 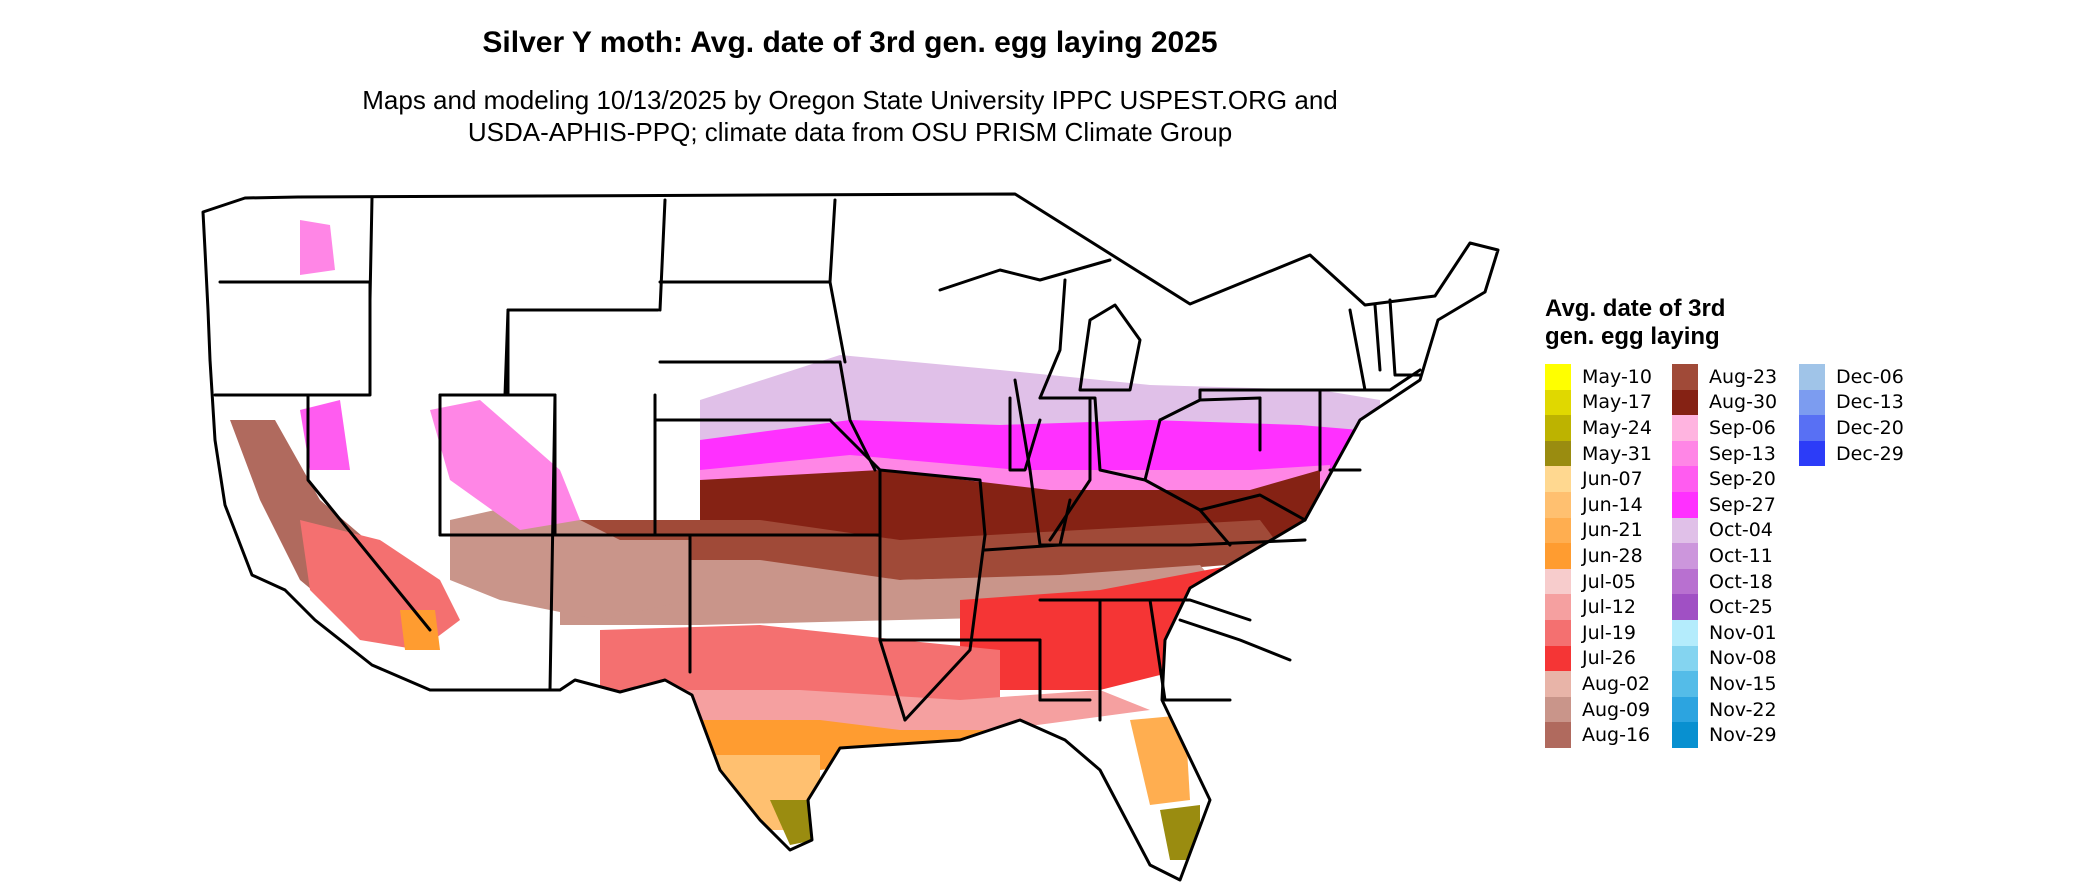 What do you see at coordinates (1742, 504) in the screenshot?
I see `legend-label: Sep-27` at bounding box center [1742, 504].